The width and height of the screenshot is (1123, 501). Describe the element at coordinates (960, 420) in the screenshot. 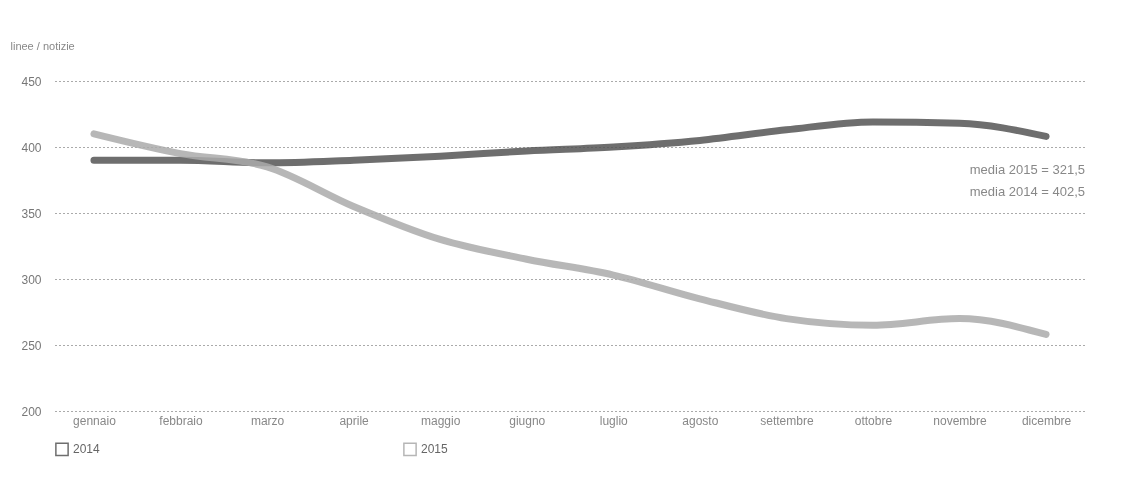

I see `x-tick-label: novembre` at that location.